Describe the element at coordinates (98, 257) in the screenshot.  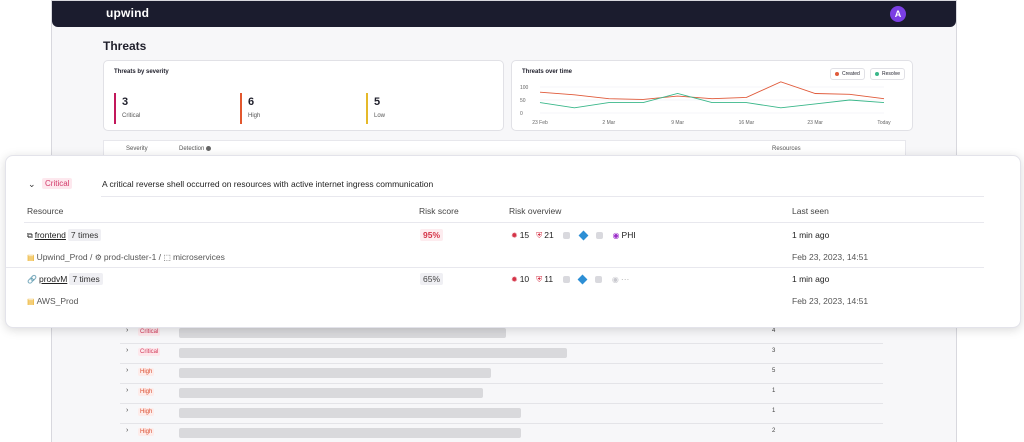
I see `cluster-icon: ⚙` at that location.